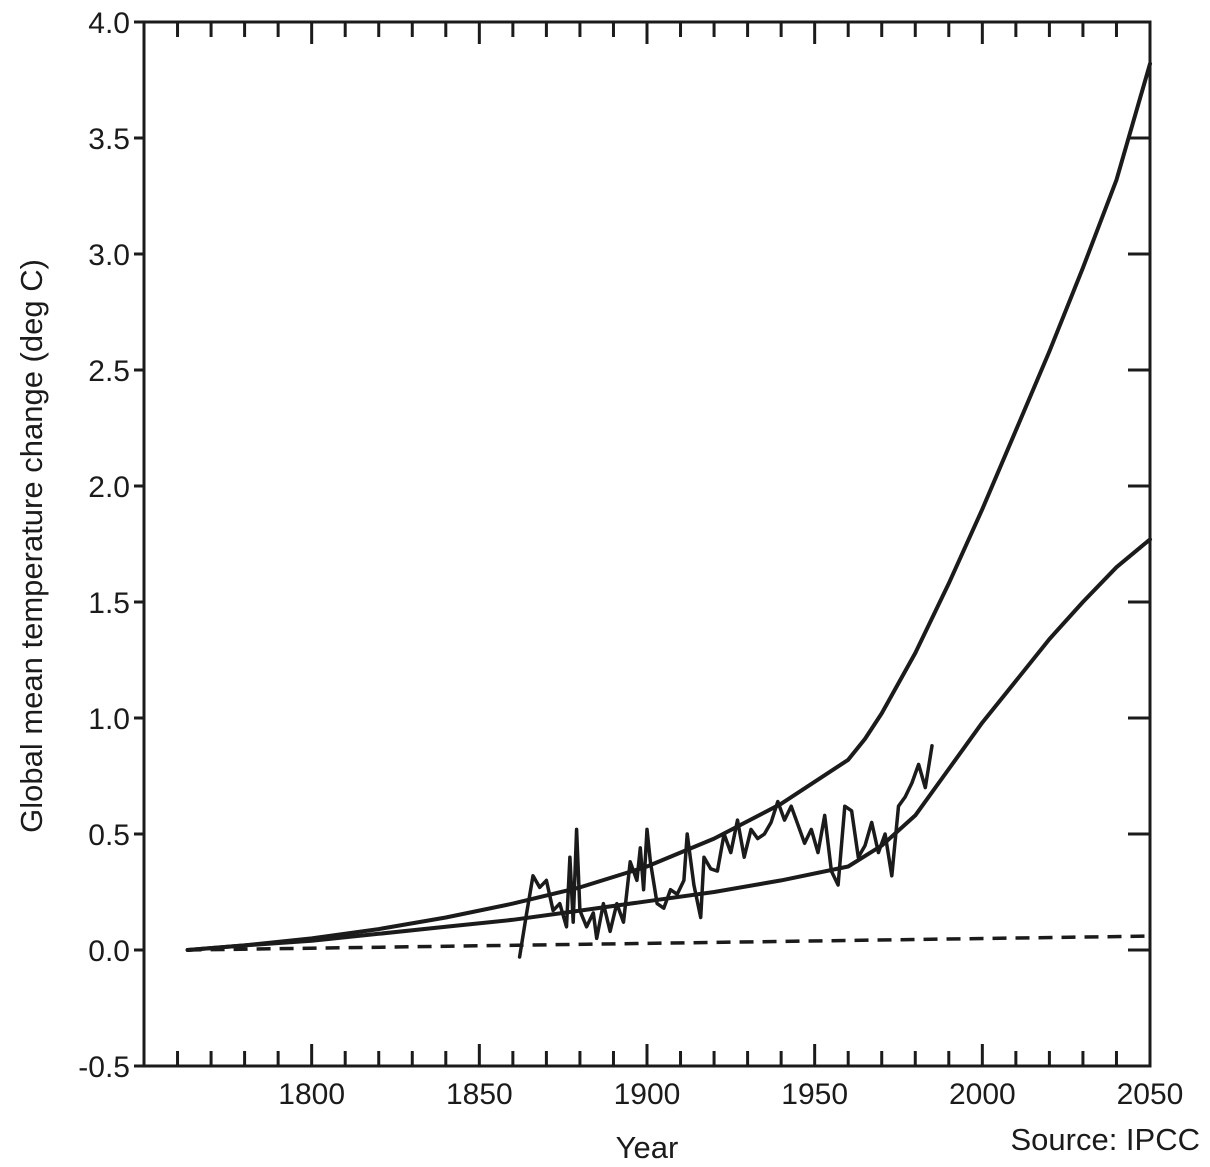 This screenshot has width=1210, height=1167. What do you see at coordinates (982, 1094) in the screenshot?
I see `x-tick-label: 2000` at bounding box center [982, 1094].